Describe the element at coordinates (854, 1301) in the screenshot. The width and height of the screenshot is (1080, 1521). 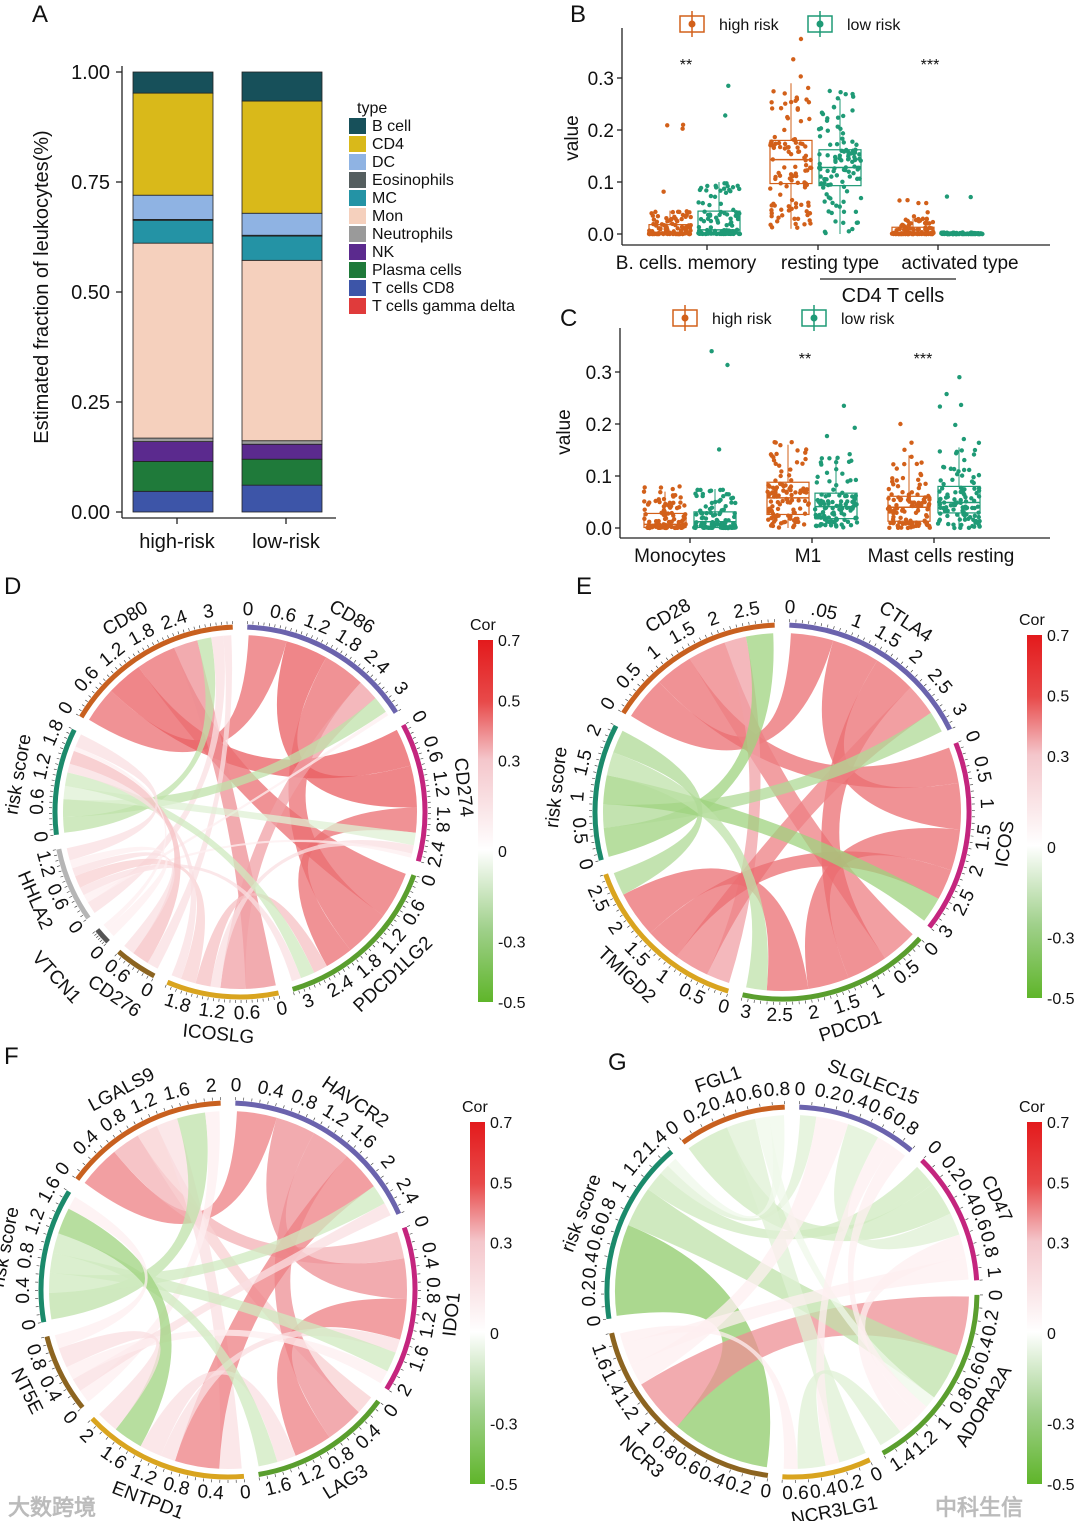
I see `chord-link-SLGLEC15-NCR3LG1` at that location.